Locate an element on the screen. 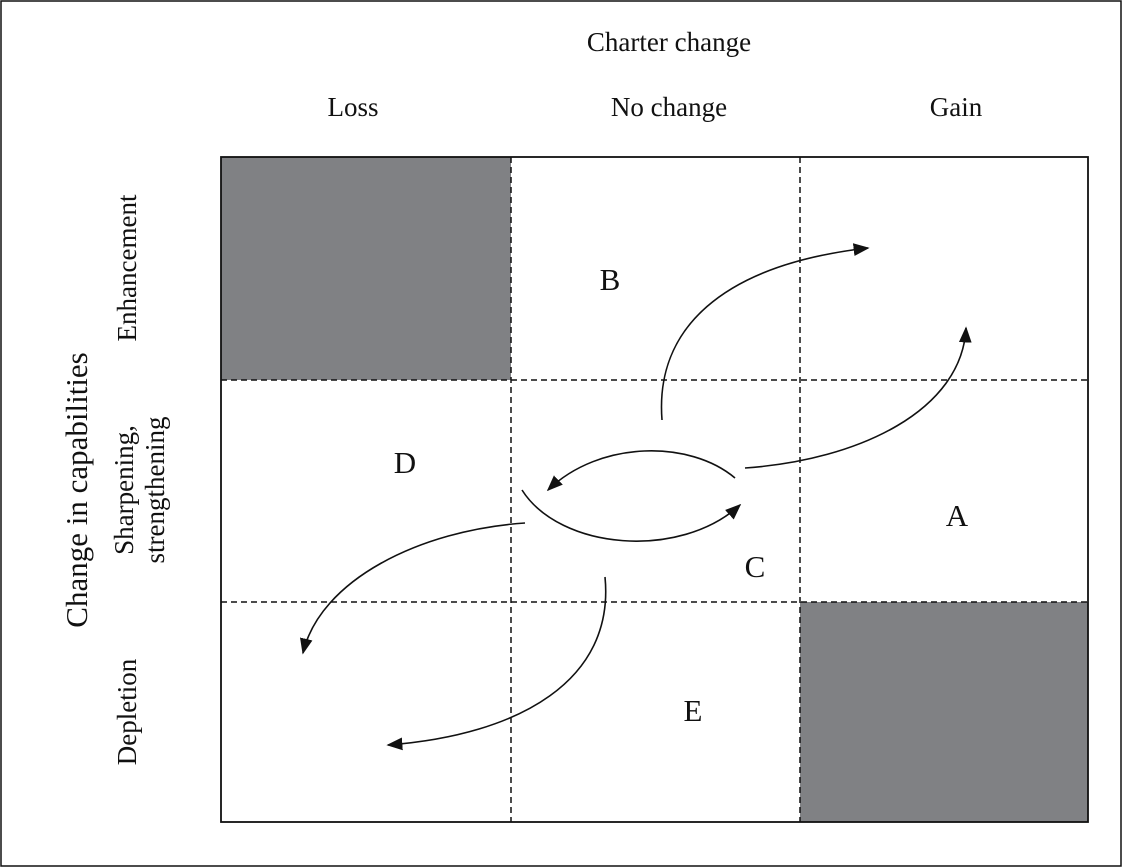  cell-label: C is located at coordinates (755, 566).